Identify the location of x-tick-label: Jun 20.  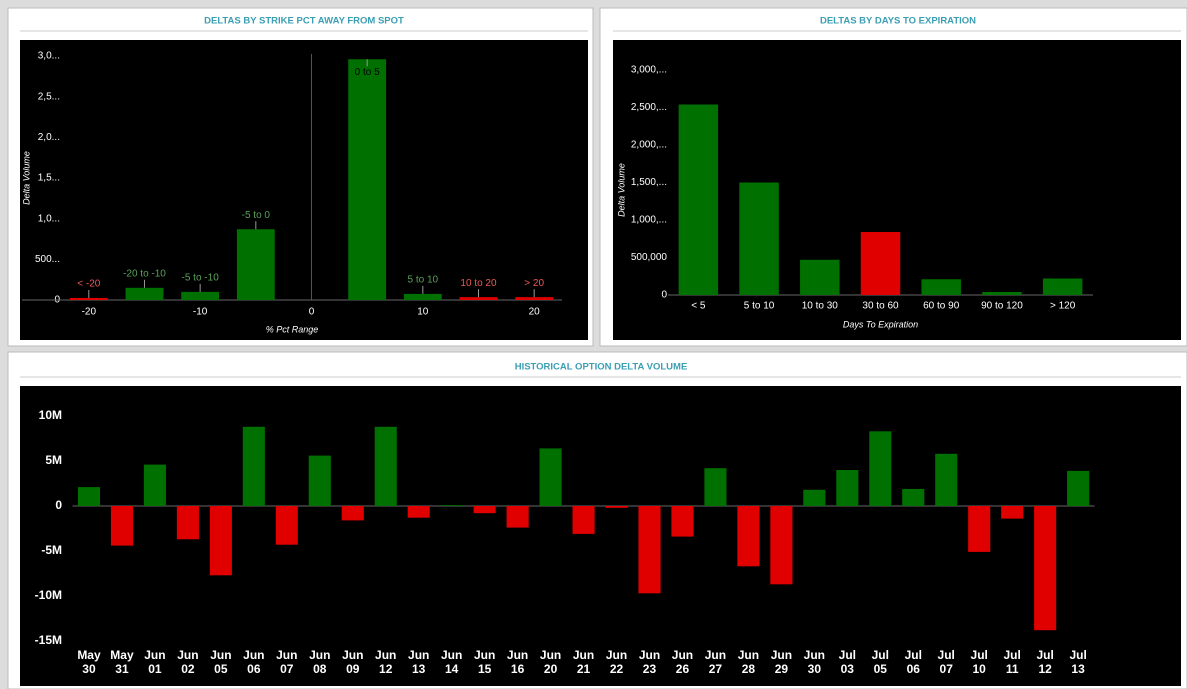
(550, 662).